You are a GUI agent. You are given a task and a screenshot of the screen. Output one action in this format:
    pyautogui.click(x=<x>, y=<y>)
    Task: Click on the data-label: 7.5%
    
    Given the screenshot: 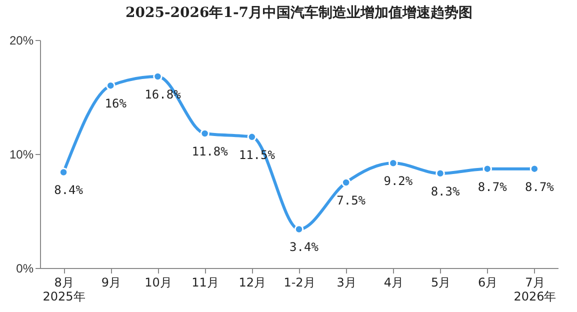 What is the action you would take?
    pyautogui.click(x=351, y=201)
    